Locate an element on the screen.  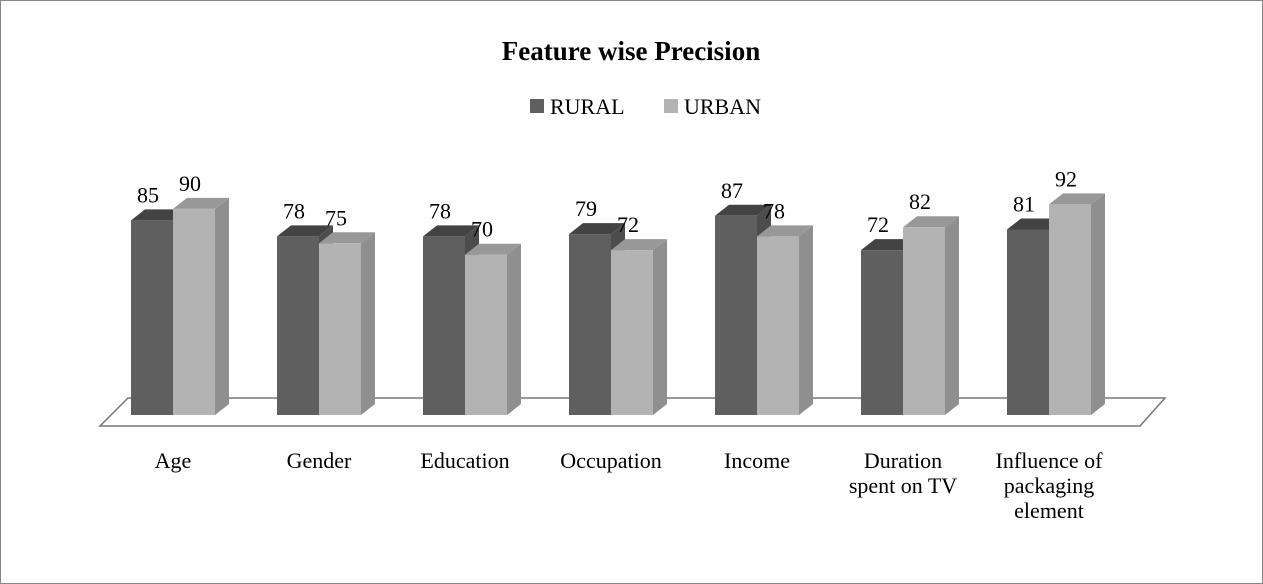
legend-label: URBAN is located at coordinates (722, 106).